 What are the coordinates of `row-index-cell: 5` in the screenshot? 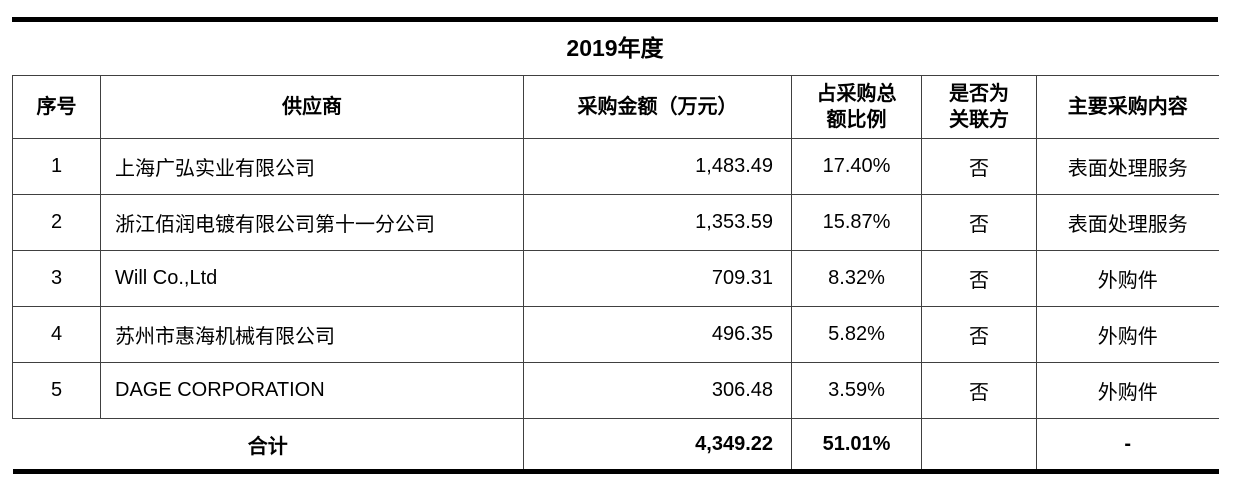 It's located at (56, 390).